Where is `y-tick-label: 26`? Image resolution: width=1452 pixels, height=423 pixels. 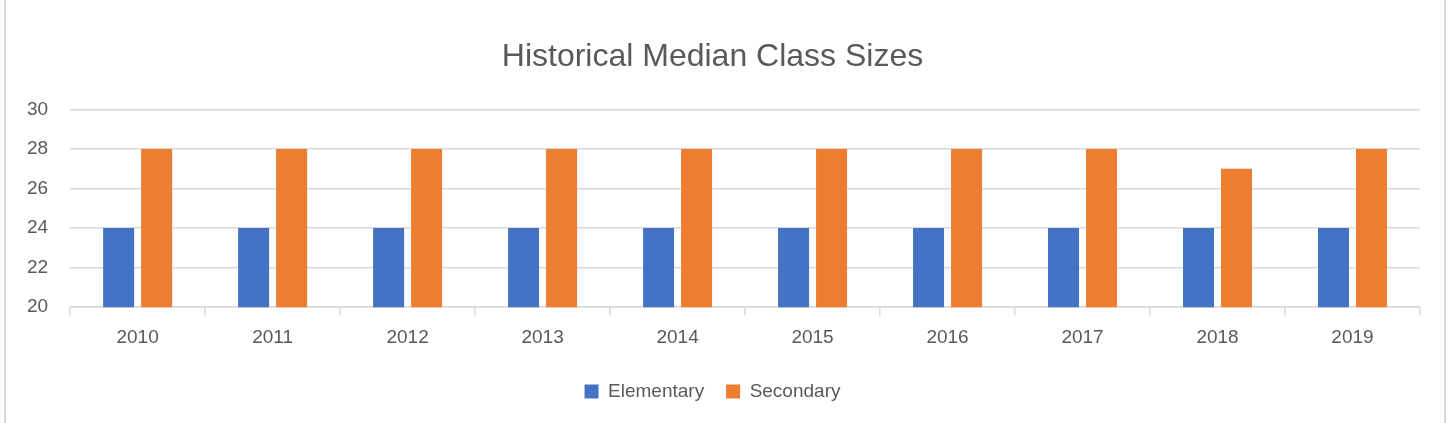
y-tick-label: 26 is located at coordinates (37, 187).